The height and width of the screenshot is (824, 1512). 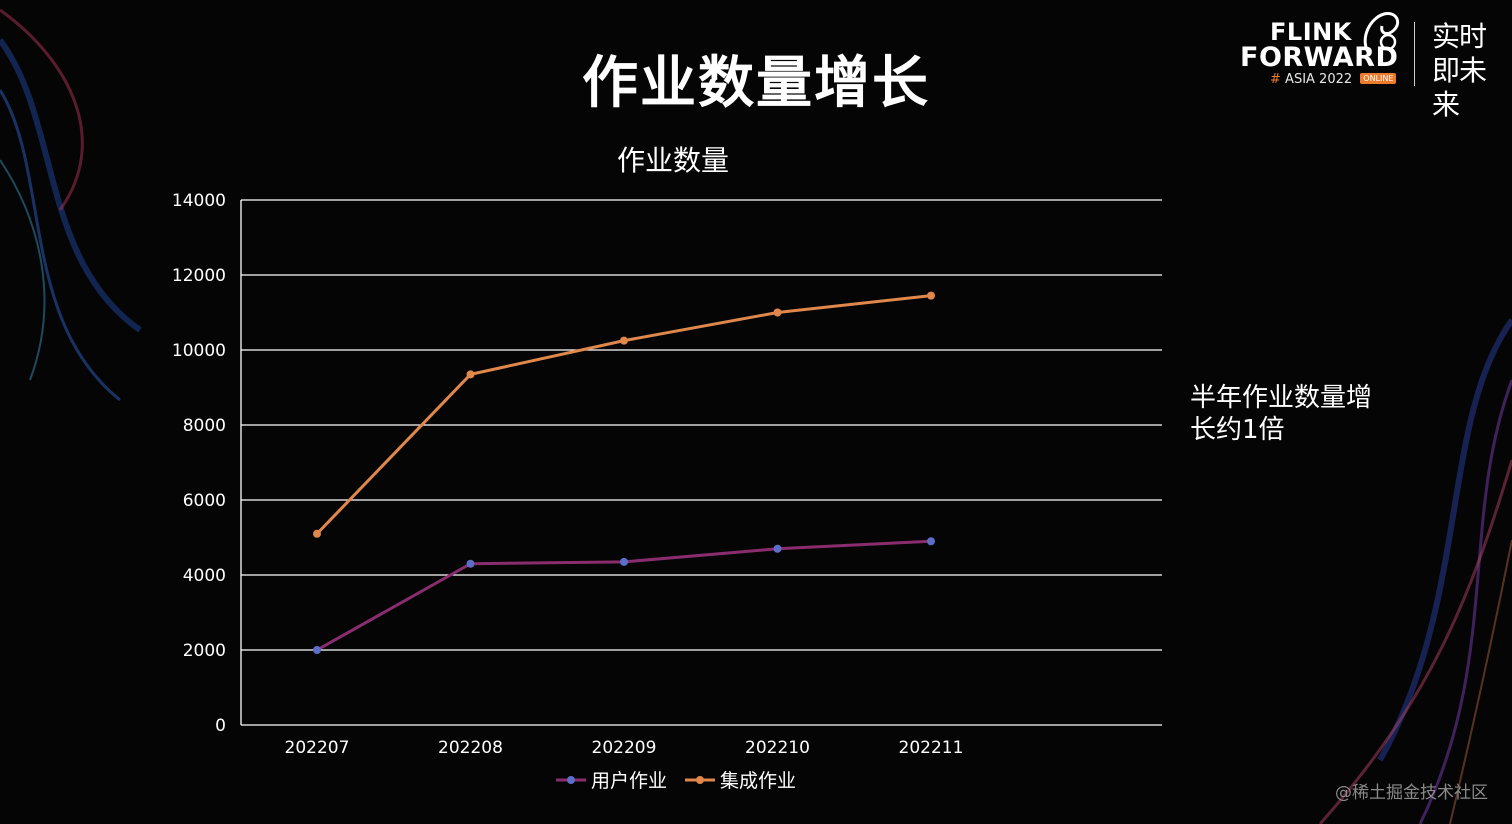 I want to click on legend-label-user-jobs: 用户作业, so click(x=629, y=781).